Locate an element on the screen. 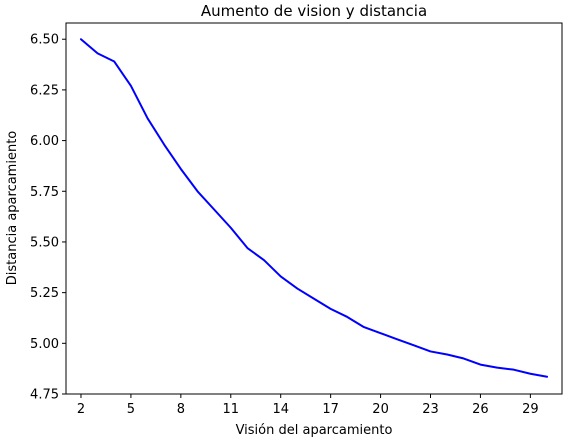 Image resolution: width=571 pixels, height=443 pixels. x-tick-label: 5 is located at coordinates (131, 409).